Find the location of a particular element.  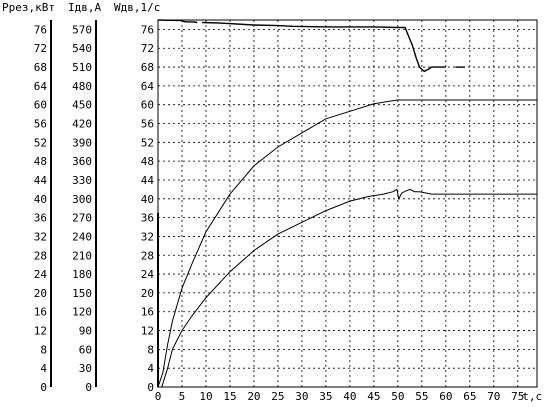

y-tick-label: 360 is located at coordinates (82, 161).